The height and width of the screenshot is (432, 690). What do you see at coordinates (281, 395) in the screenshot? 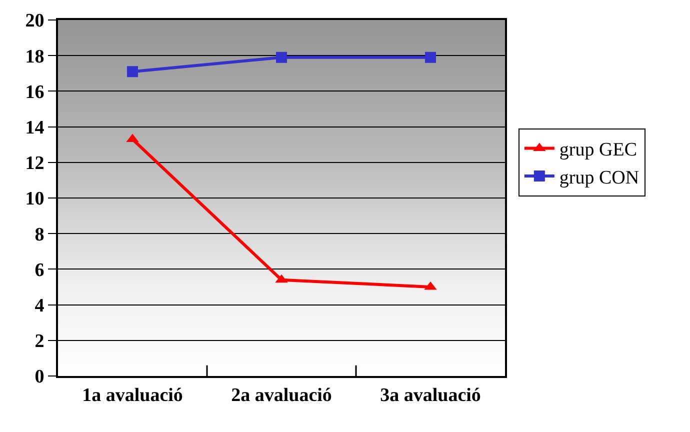
I see `x-tick-label: 2a avaluació` at bounding box center [281, 395].